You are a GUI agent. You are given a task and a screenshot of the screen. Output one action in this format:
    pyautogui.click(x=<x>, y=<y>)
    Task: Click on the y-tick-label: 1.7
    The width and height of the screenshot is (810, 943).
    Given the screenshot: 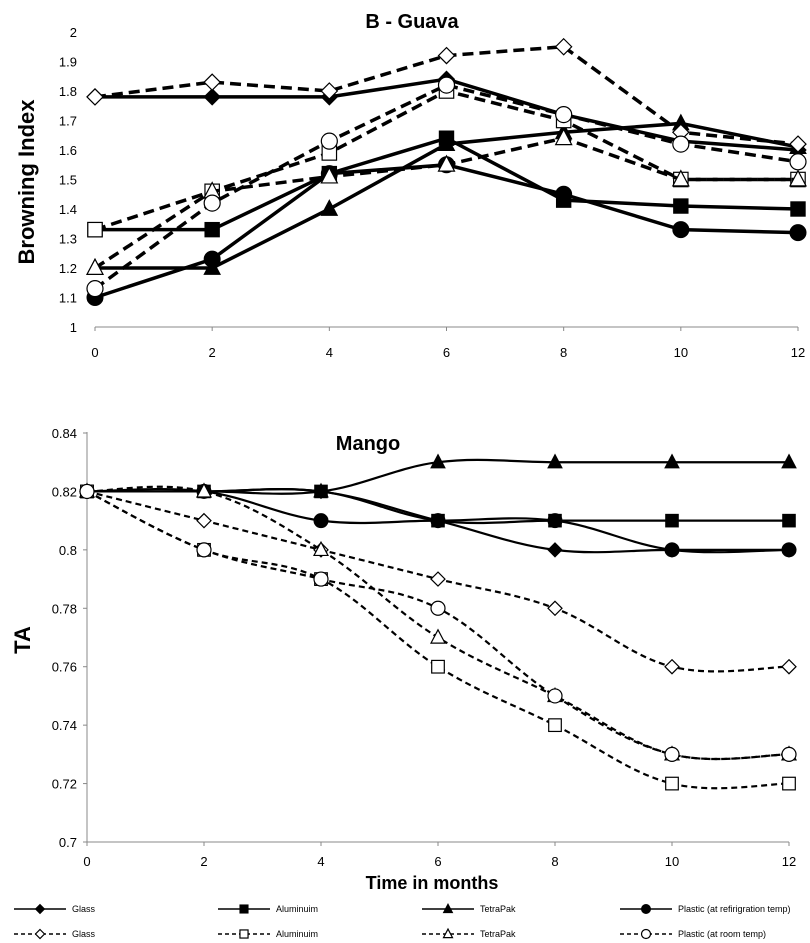 What is the action you would take?
    pyautogui.click(x=68, y=121)
    